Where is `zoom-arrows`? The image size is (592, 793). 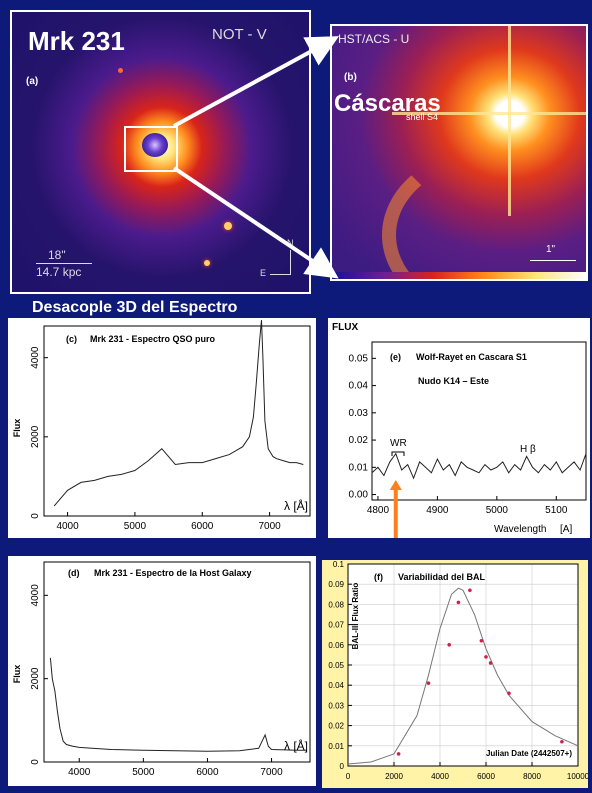 zoom-arrows is located at coordinates (256, 157).